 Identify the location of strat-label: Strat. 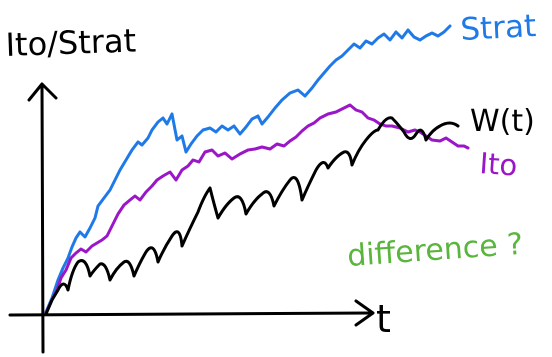
(499, 28).